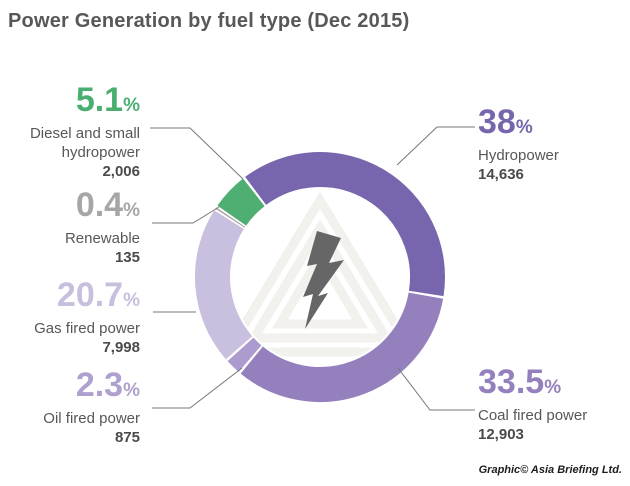 The height and width of the screenshot is (486, 630). What do you see at coordinates (436, 389) in the screenshot?
I see `leader-coal` at bounding box center [436, 389].